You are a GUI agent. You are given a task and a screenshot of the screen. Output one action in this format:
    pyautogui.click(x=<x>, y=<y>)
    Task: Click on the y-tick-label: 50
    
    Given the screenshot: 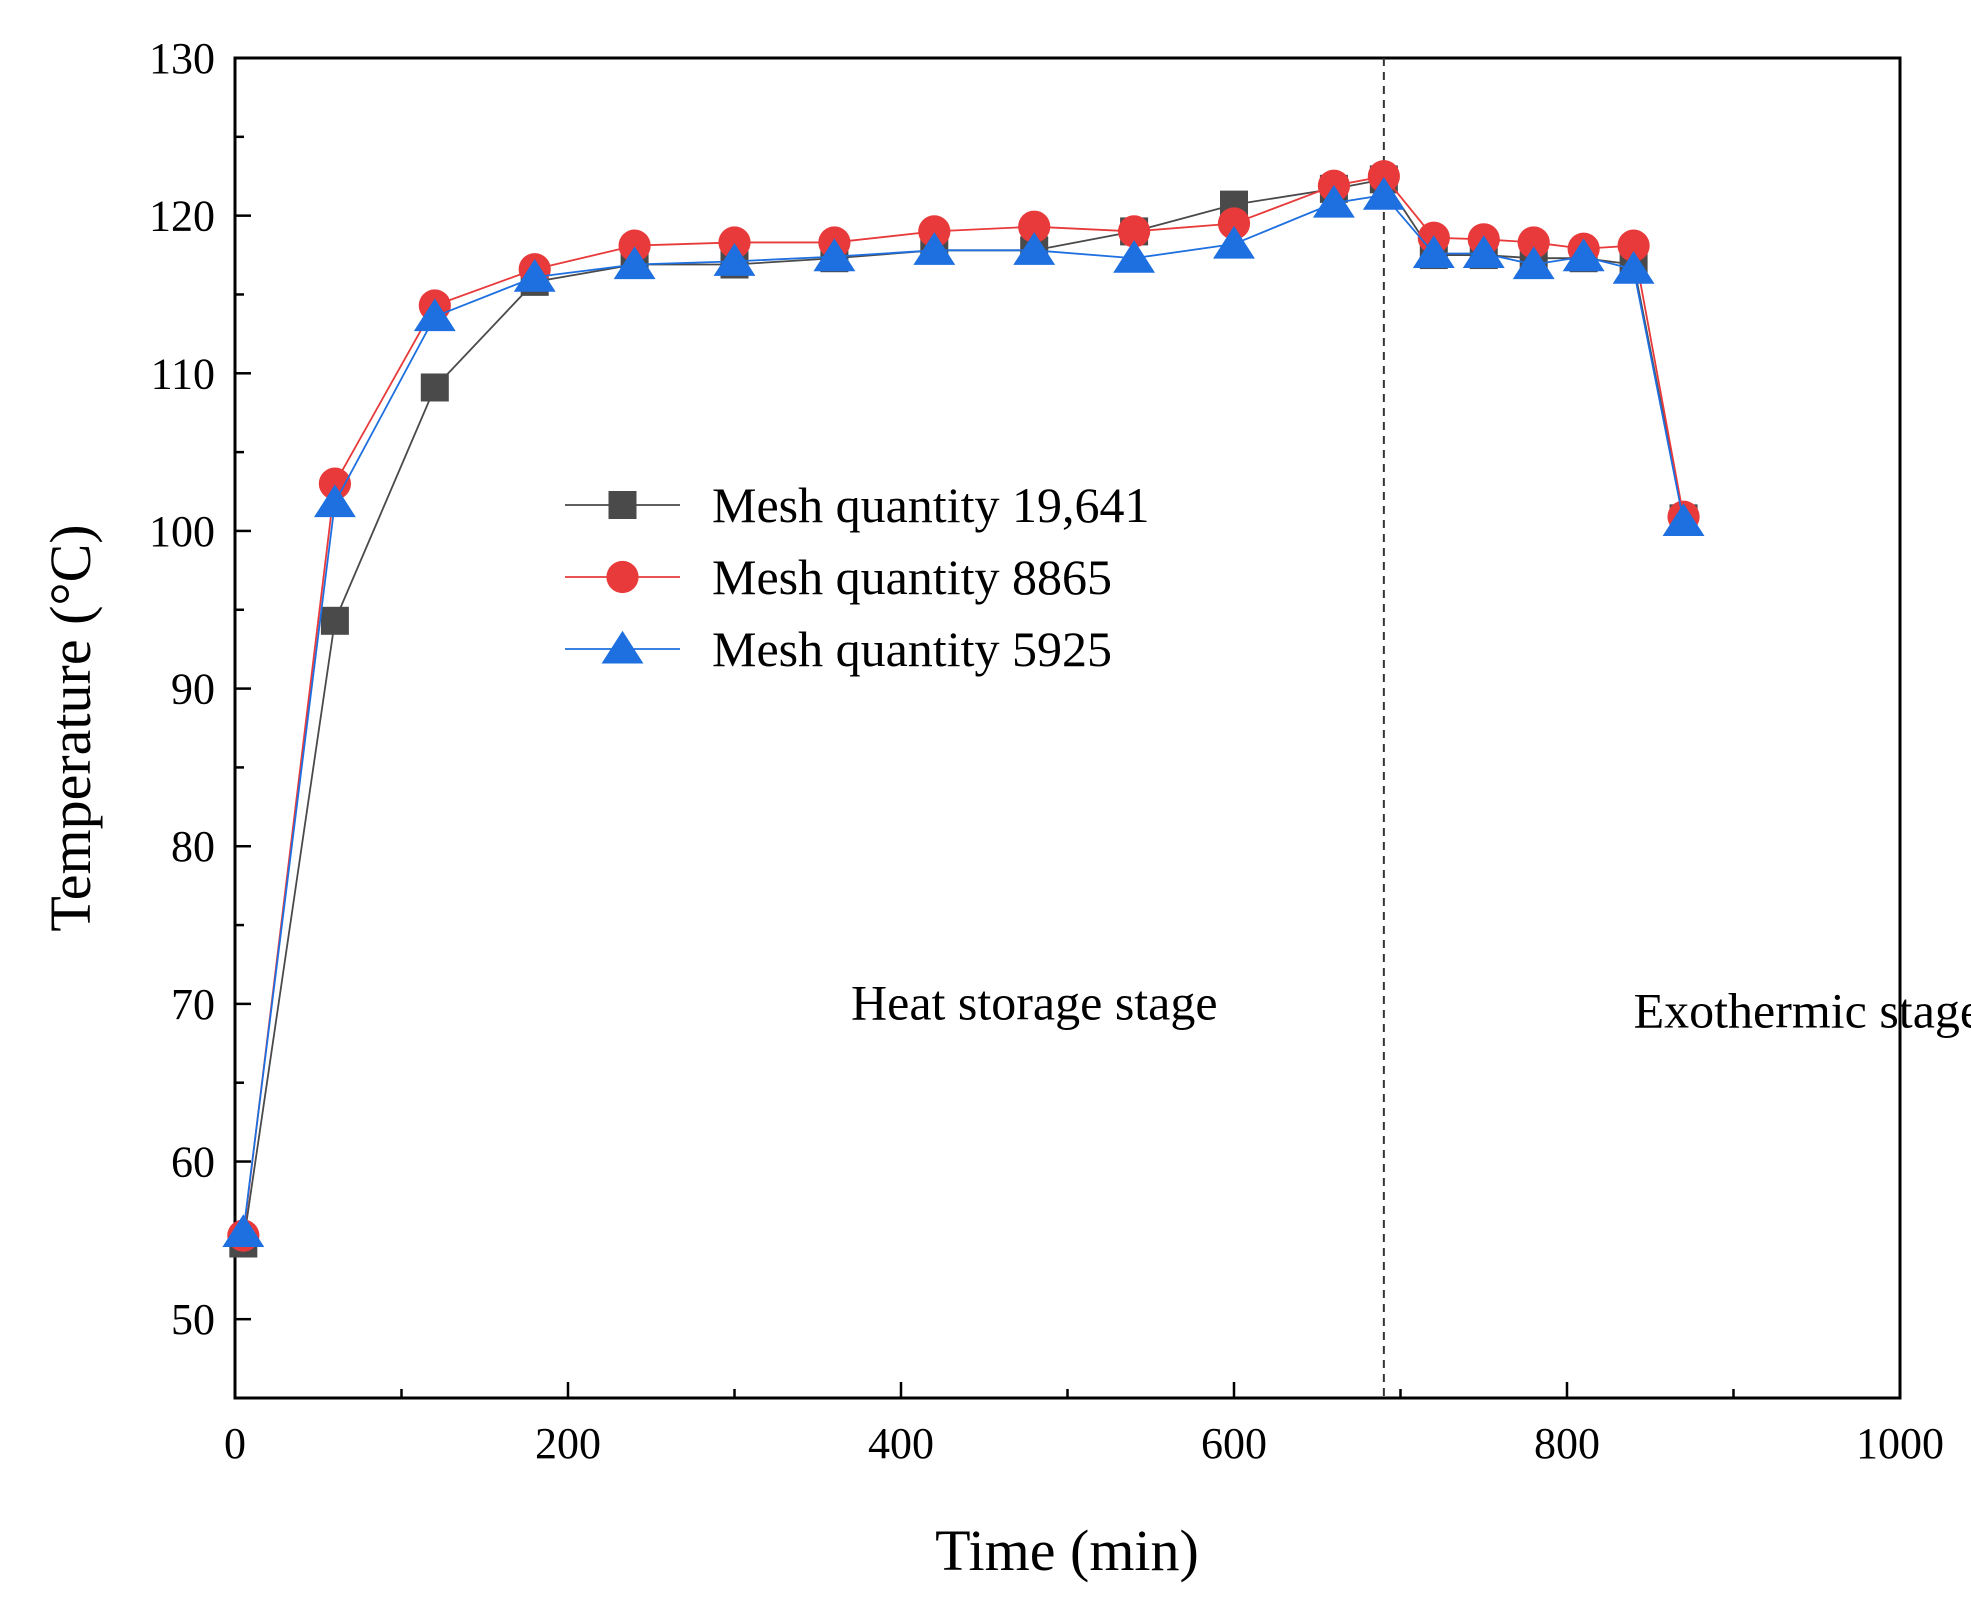 What is the action you would take?
    pyautogui.click(x=193, y=1319)
    